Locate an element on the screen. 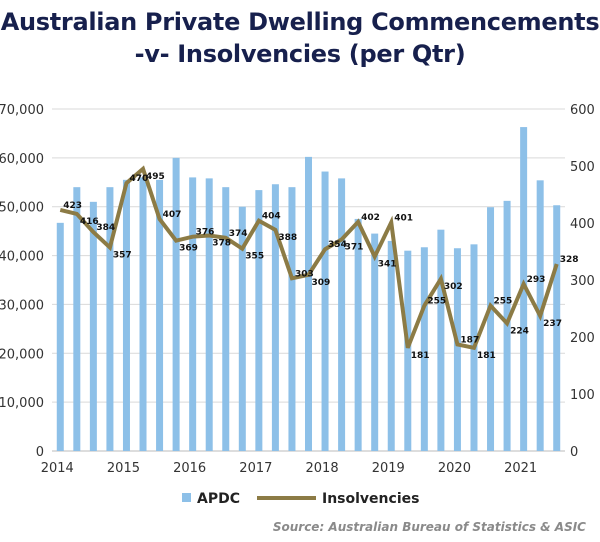 This screenshot has width=600, height=542. right-axis-tick-label: 500 is located at coordinates (582, 167).